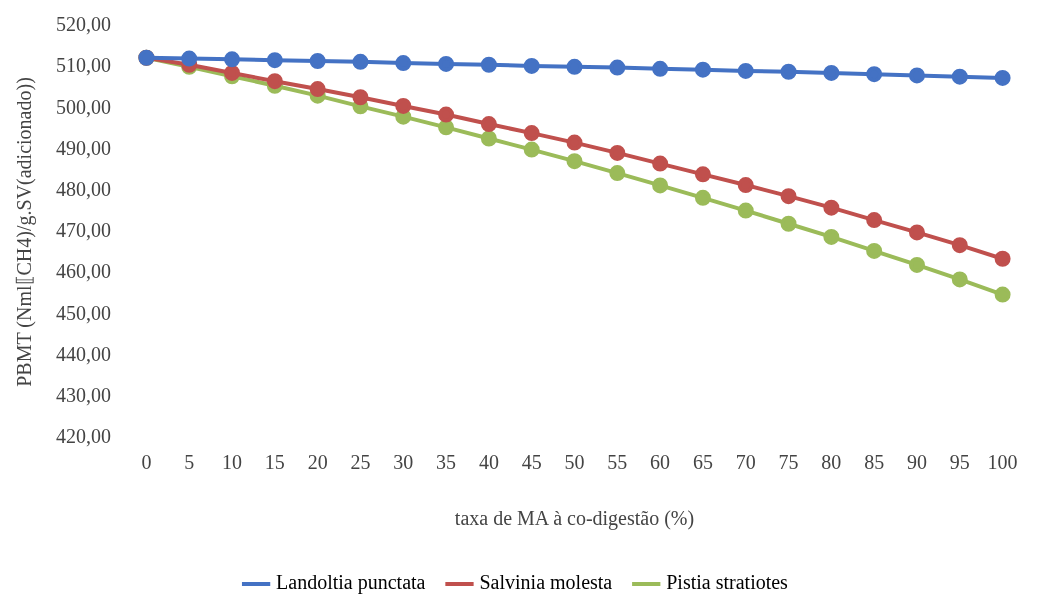 The height and width of the screenshot is (612, 1040). Describe the element at coordinates (702, 462) in the screenshot. I see `x-tick-label: 65` at that location.